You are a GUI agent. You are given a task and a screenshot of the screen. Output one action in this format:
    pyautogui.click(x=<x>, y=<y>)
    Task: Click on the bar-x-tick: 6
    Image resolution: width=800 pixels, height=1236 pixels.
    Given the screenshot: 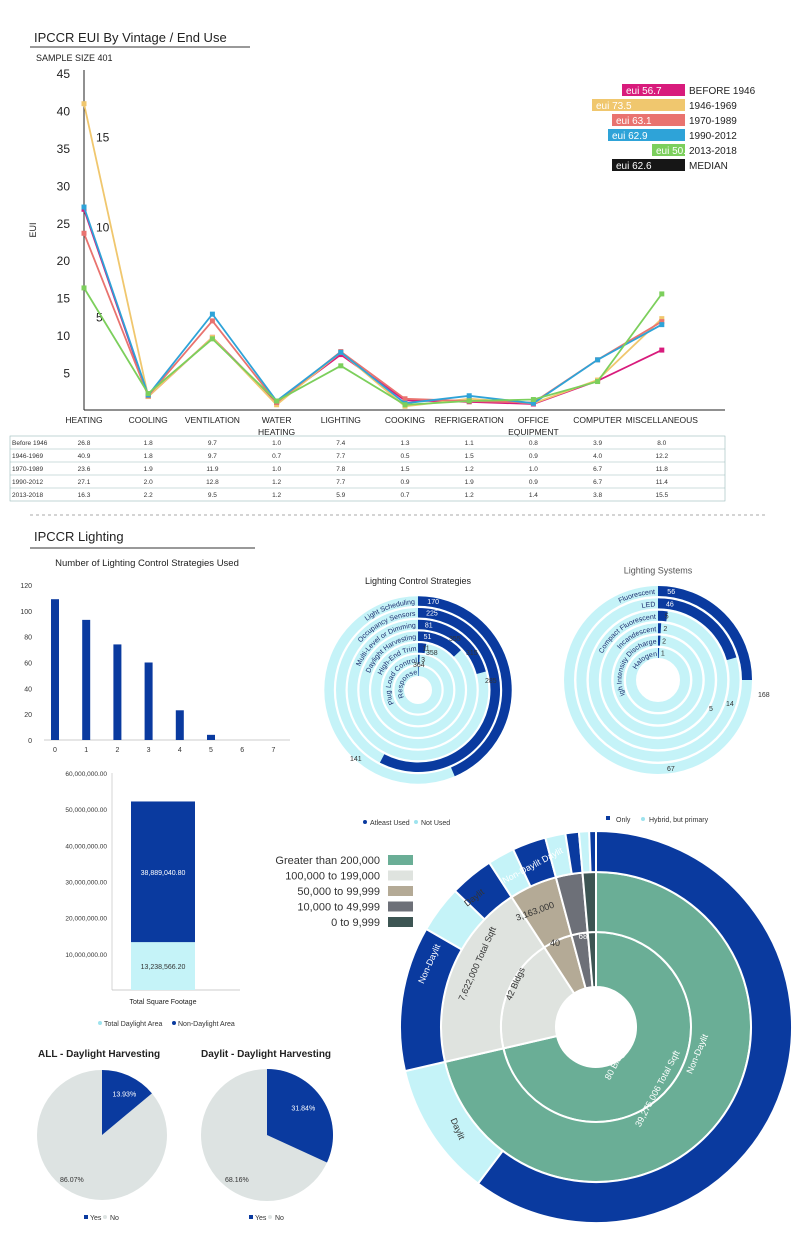 What is the action you would take?
    pyautogui.click(x=242, y=750)
    